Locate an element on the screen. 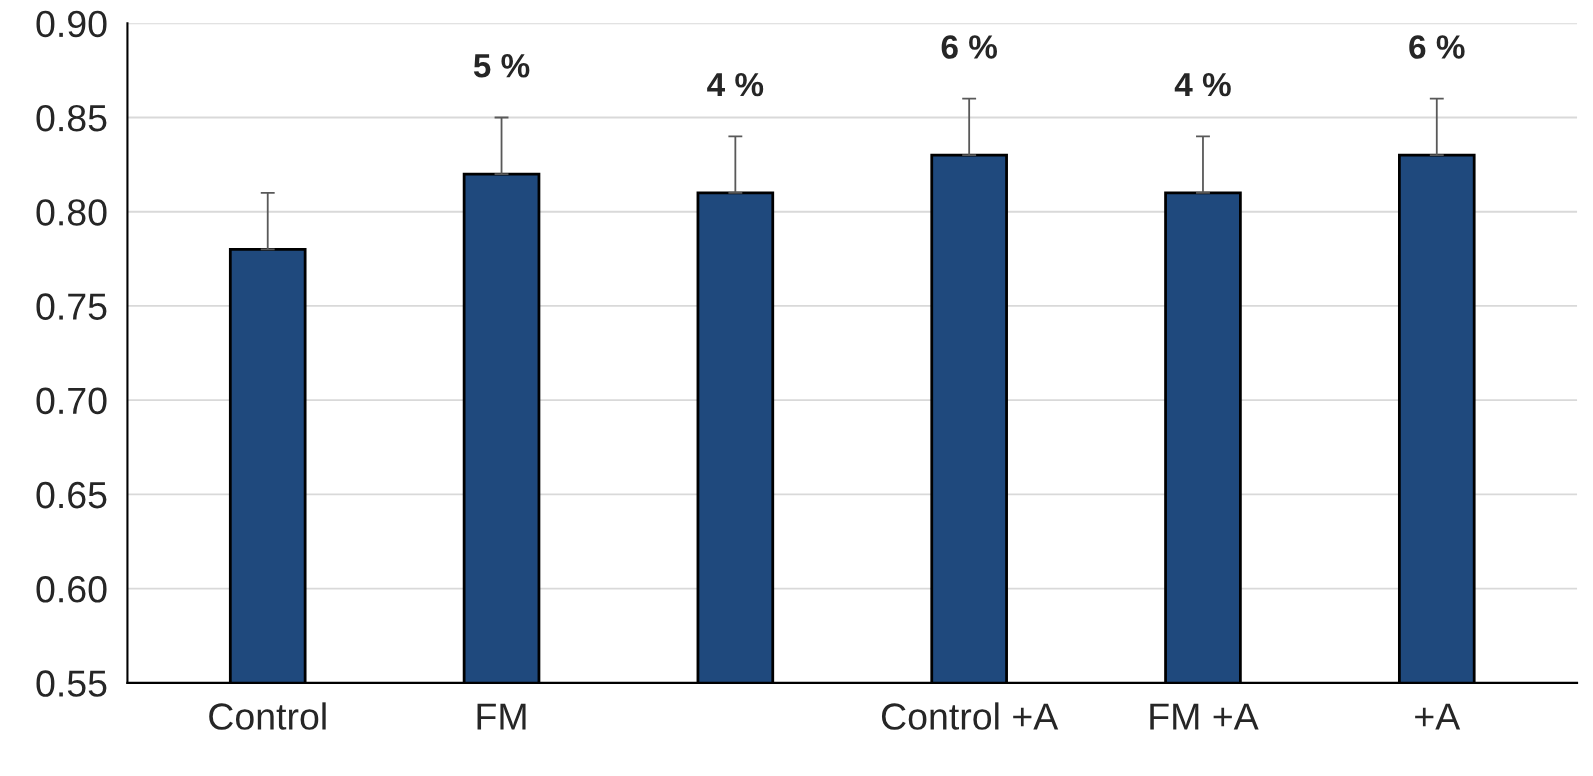 Image resolution: width=1593 pixels, height=776 pixels. y-tick-label: 0.75 is located at coordinates (71, 306).